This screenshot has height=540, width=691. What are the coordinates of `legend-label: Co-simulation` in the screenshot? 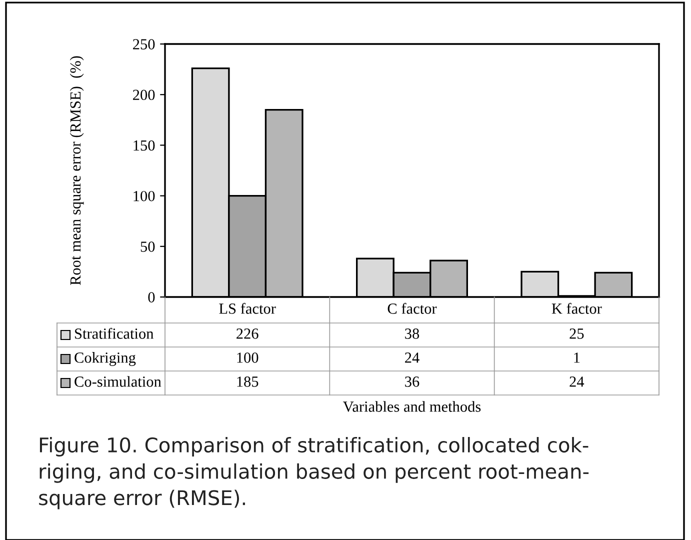 It's located at (118, 381).